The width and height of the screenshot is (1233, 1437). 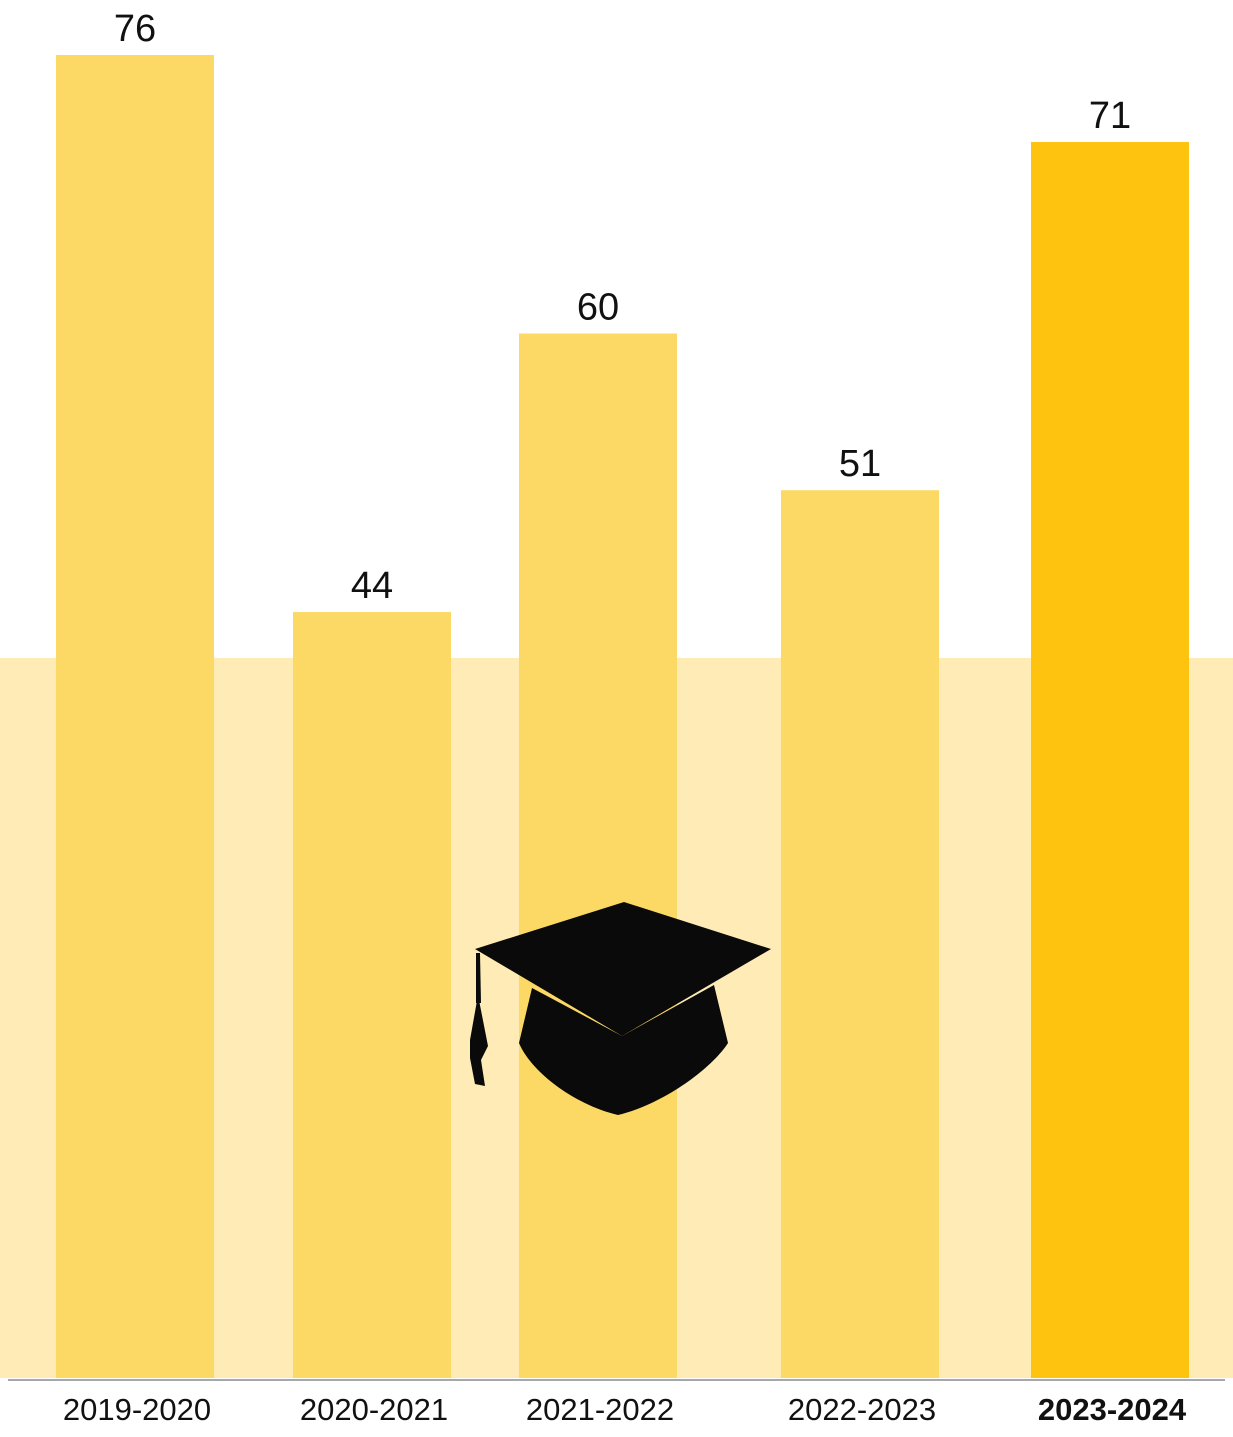 What do you see at coordinates (598, 308) in the screenshot?
I see `value-label-2021-2022: 60` at bounding box center [598, 308].